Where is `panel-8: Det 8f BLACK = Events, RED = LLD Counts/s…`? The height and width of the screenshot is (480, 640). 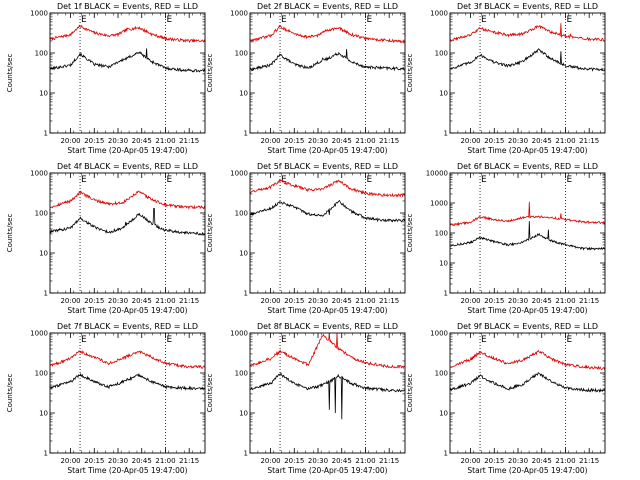
panel-8: Det 8f BLACK = Events, RED = LLD Counts/s… is located at coordinates (306, 398).